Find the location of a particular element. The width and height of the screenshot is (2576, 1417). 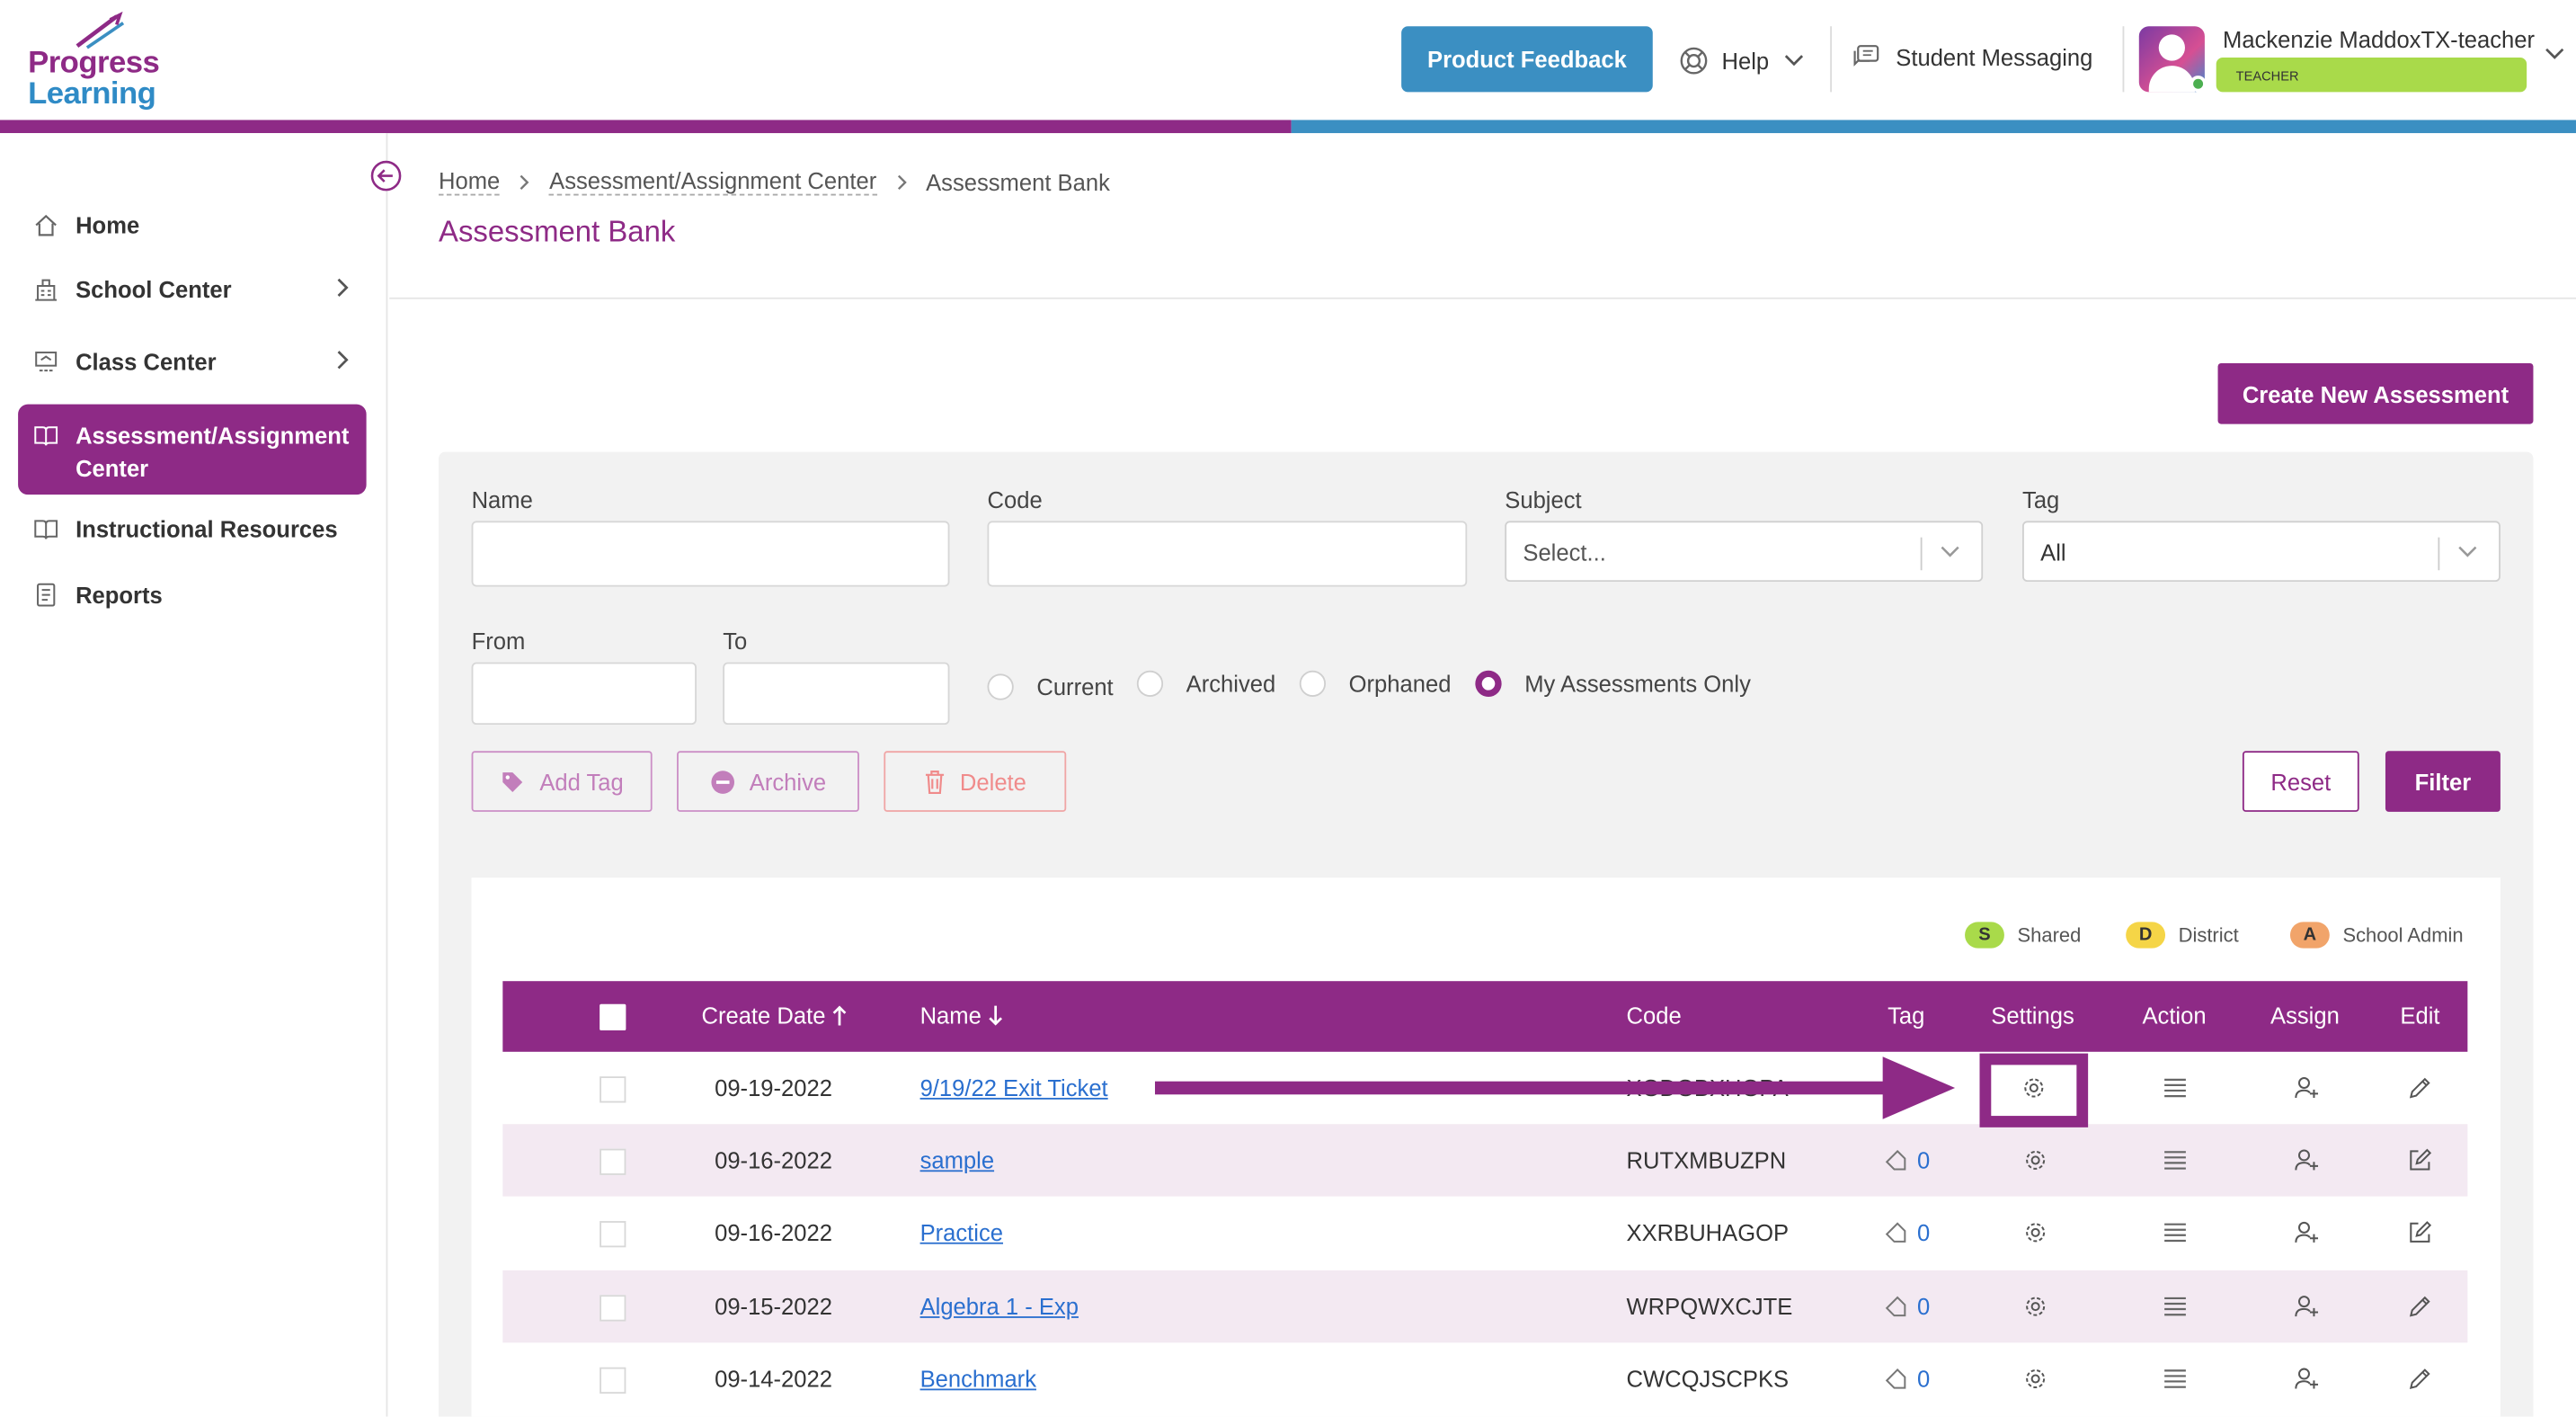

user-menu-chevron-icon is located at coordinates (2554, 54).